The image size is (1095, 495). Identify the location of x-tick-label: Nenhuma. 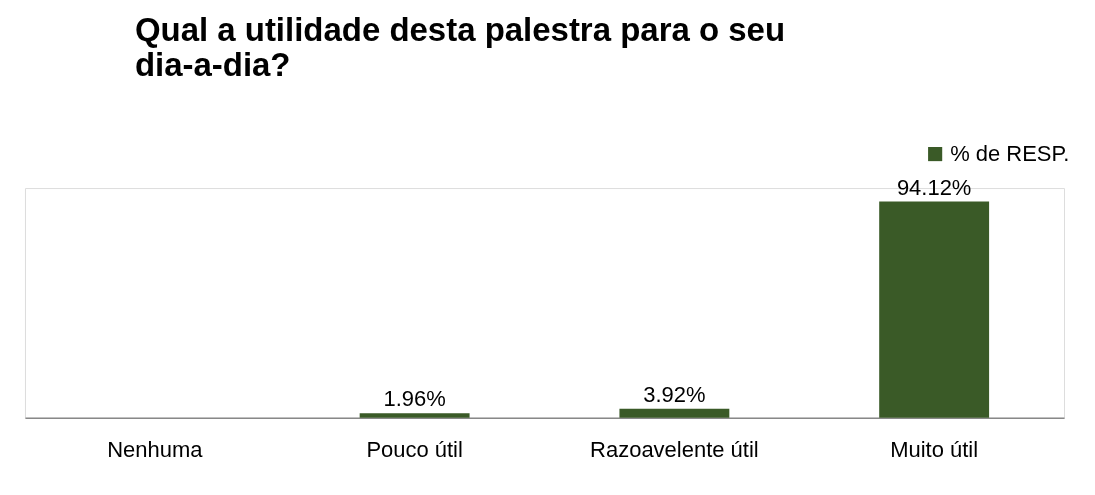
(155, 450).